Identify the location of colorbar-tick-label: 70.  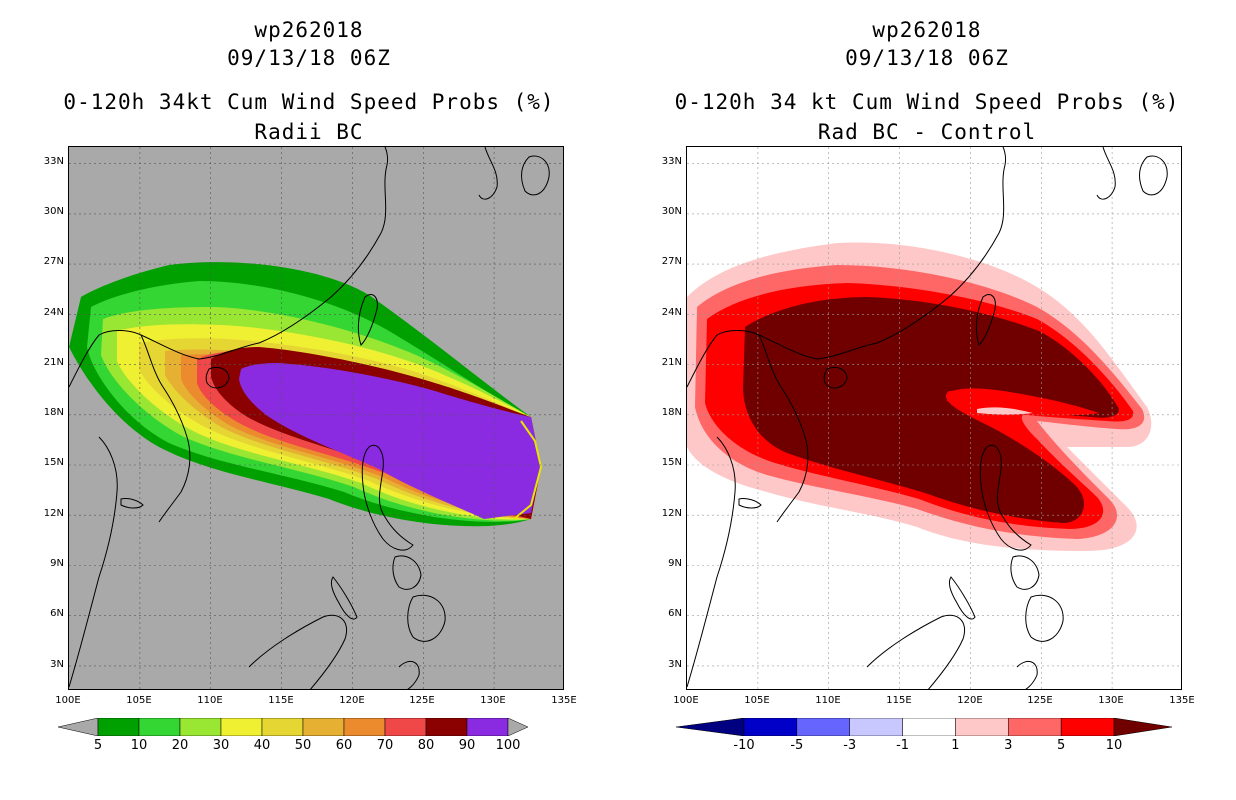
(385, 745).